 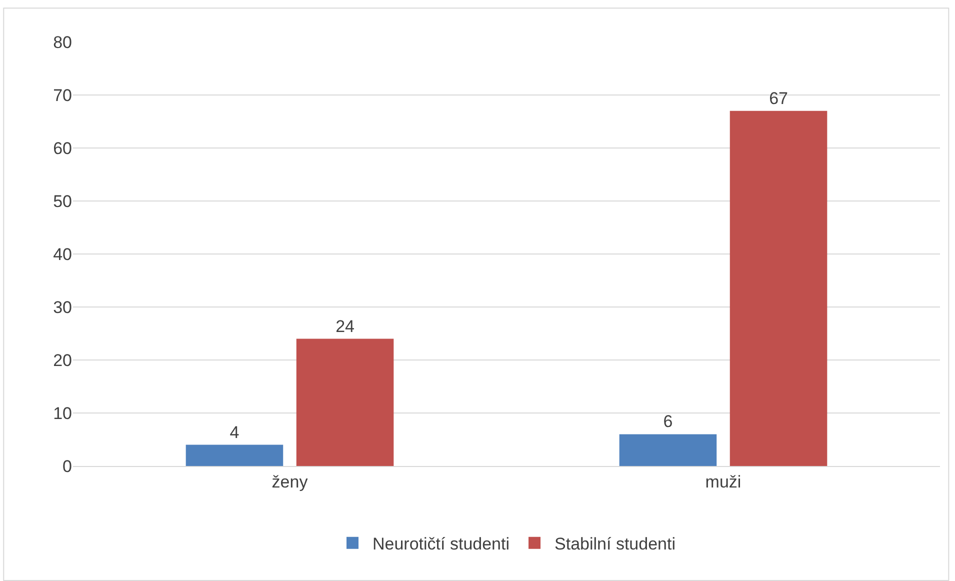 I want to click on y-tick-label: 20, so click(x=62, y=360).